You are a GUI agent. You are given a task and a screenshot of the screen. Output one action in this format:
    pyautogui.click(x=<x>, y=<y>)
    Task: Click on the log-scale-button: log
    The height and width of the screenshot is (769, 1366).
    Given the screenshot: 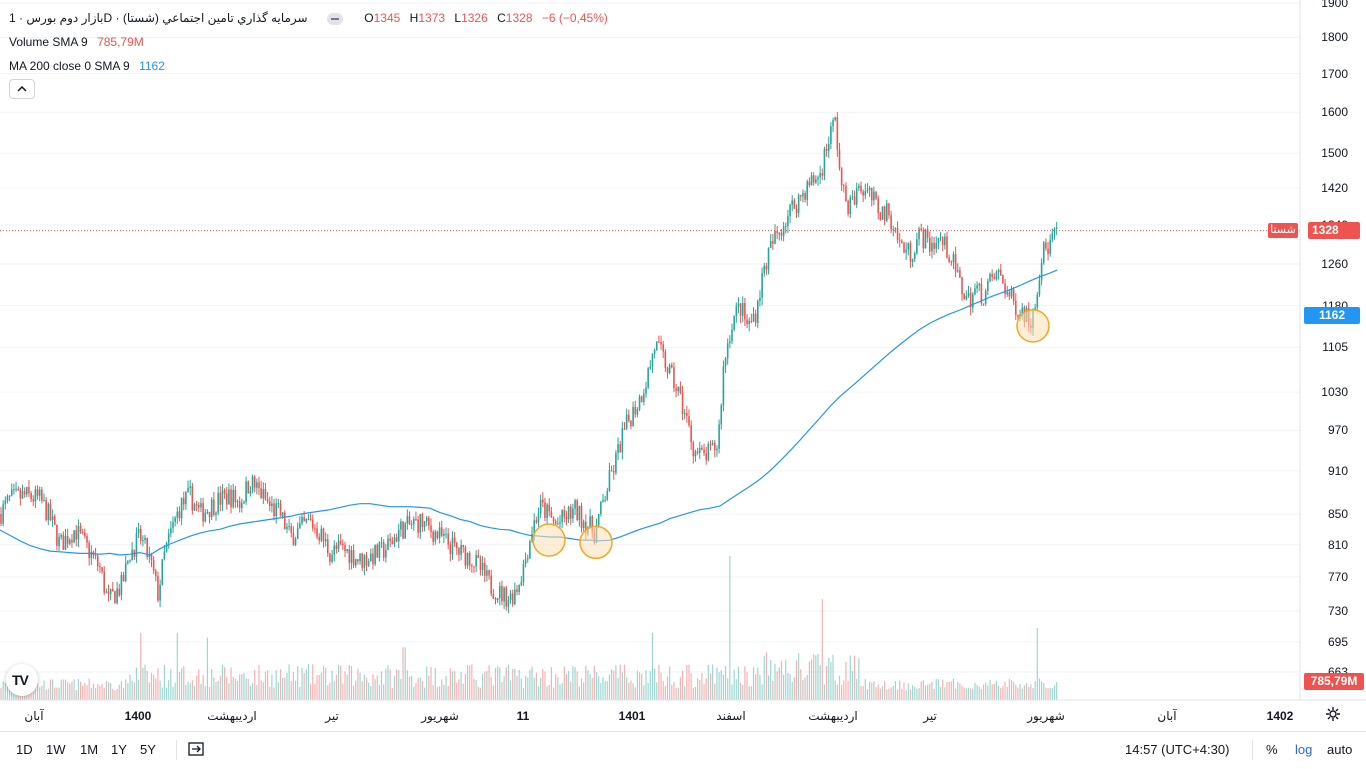 What is the action you would take?
    pyautogui.click(x=1304, y=749)
    